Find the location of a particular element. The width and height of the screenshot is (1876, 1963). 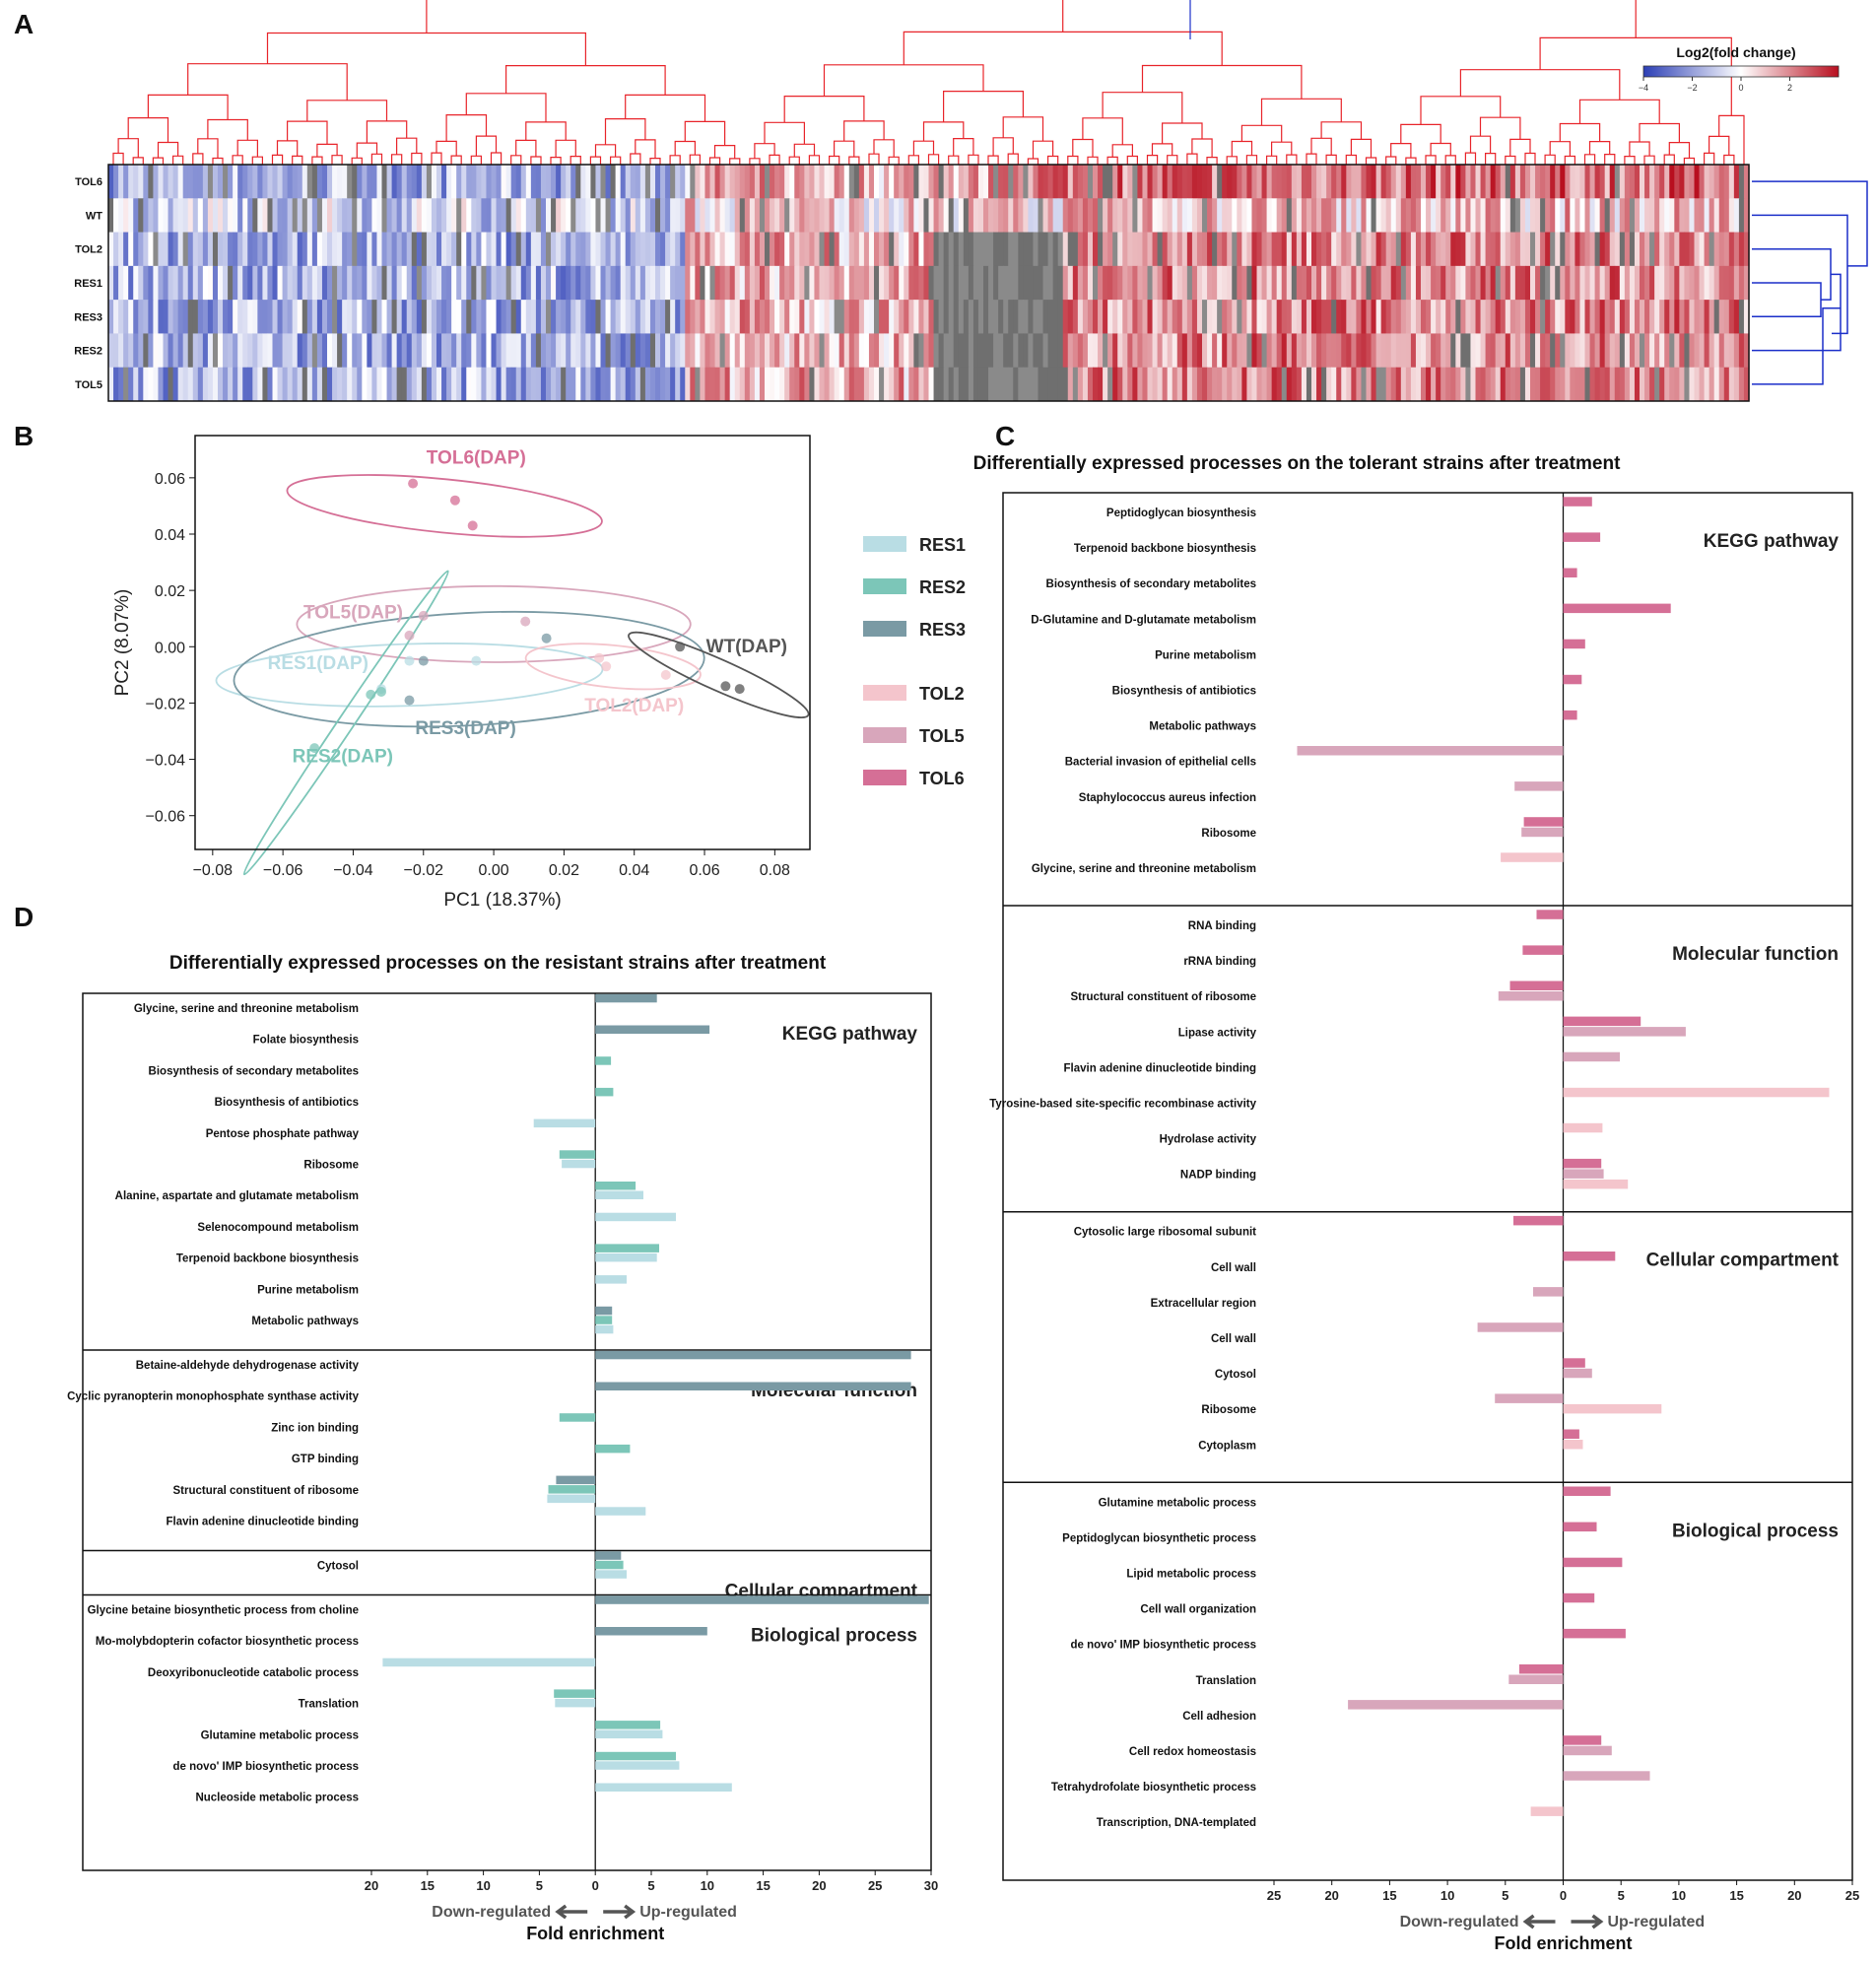

pca-y-tick-label: −0.04 is located at coordinates (166, 762).